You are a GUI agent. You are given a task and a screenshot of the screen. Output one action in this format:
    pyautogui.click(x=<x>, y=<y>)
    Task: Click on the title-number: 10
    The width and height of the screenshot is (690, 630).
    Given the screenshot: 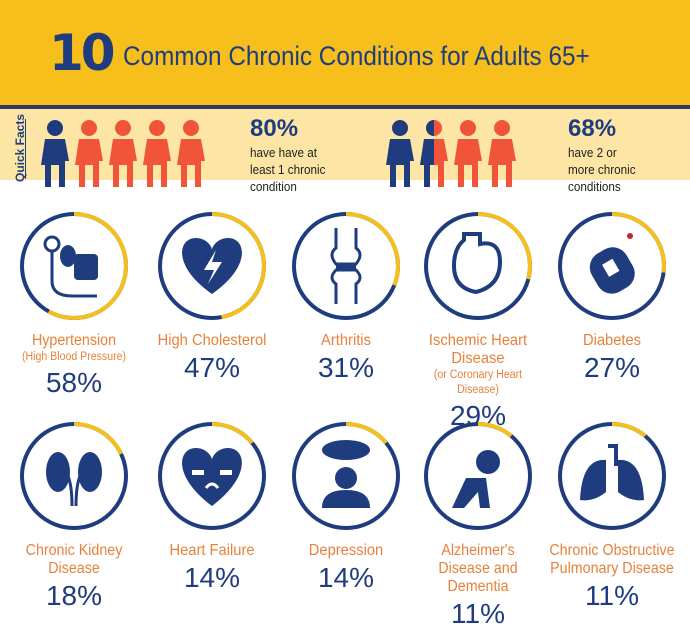 What is the action you would take?
    pyautogui.click(x=82, y=52)
    